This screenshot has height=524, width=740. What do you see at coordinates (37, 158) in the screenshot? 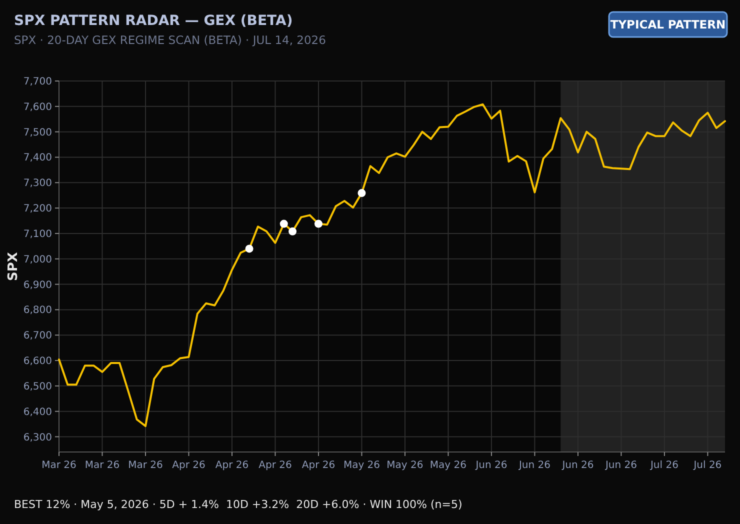
I see `y-tick-label: 7,400` at bounding box center [37, 158].